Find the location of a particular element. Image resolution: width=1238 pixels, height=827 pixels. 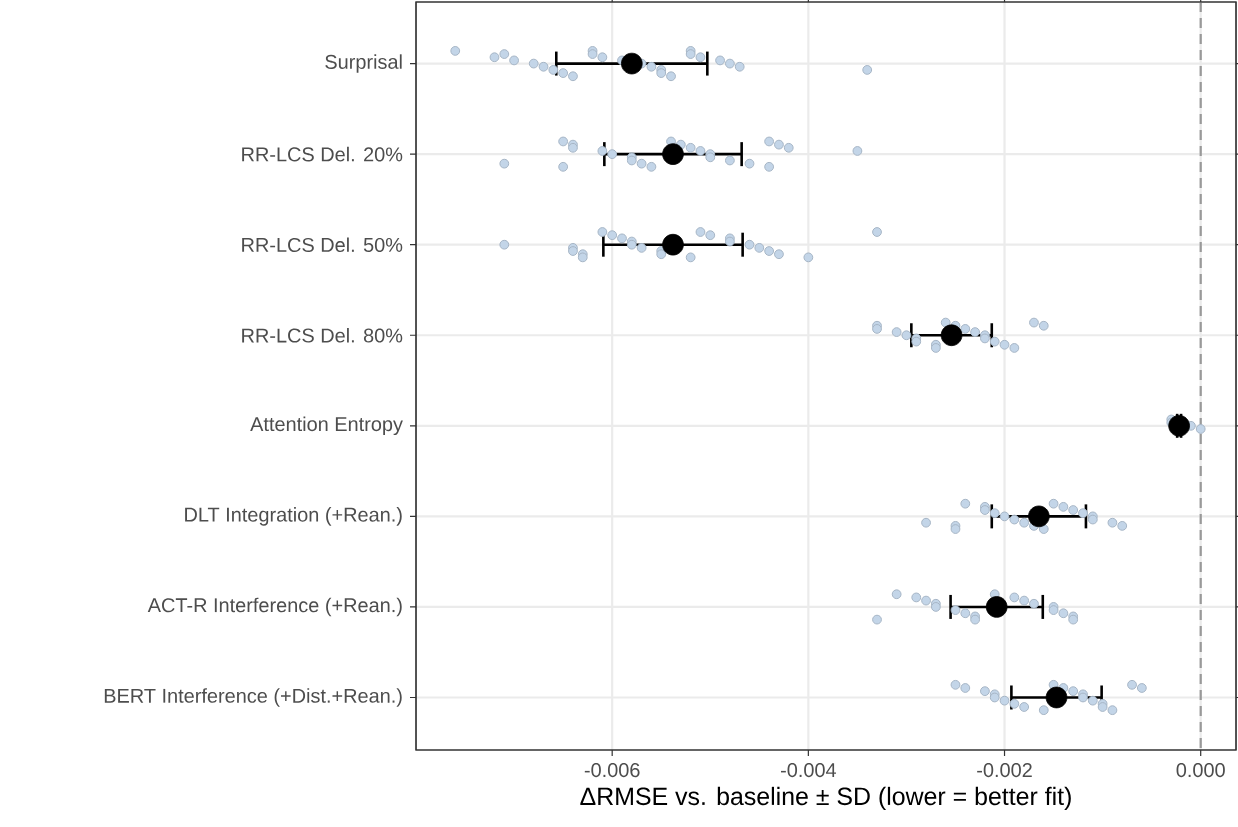

x-tick-label: 0.000 is located at coordinates (1200, 770).